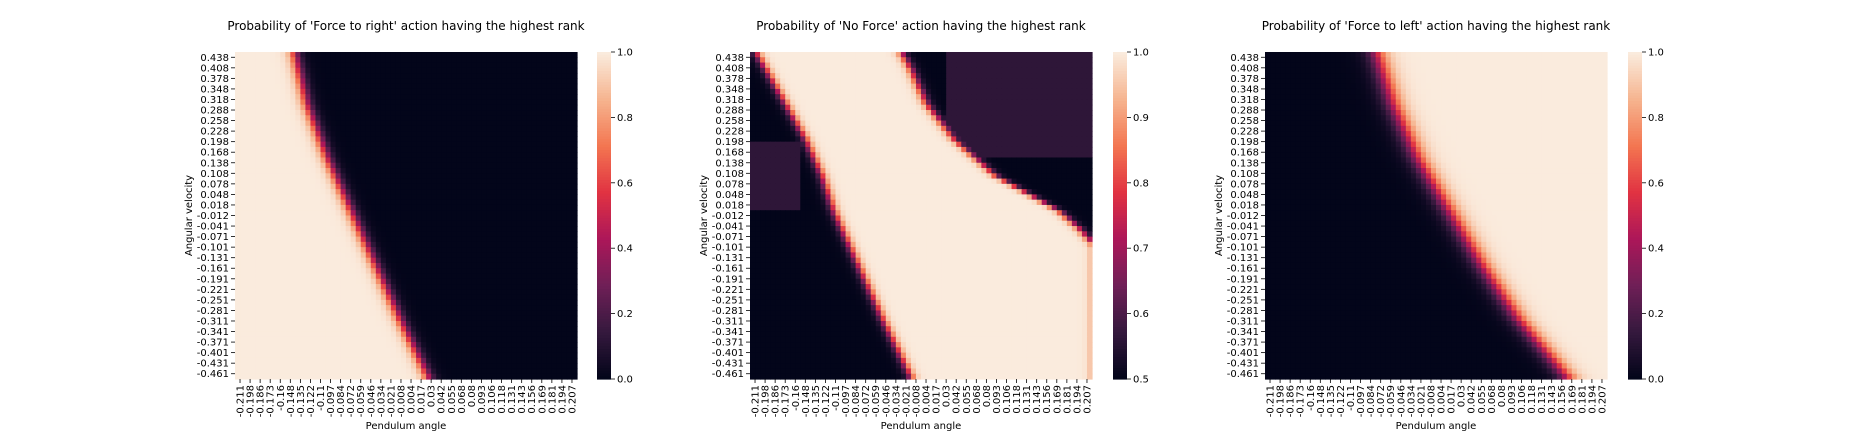  Describe the element at coordinates (625, 249) in the screenshot. I see `colorbar-tick-label: 0.4` at that location.